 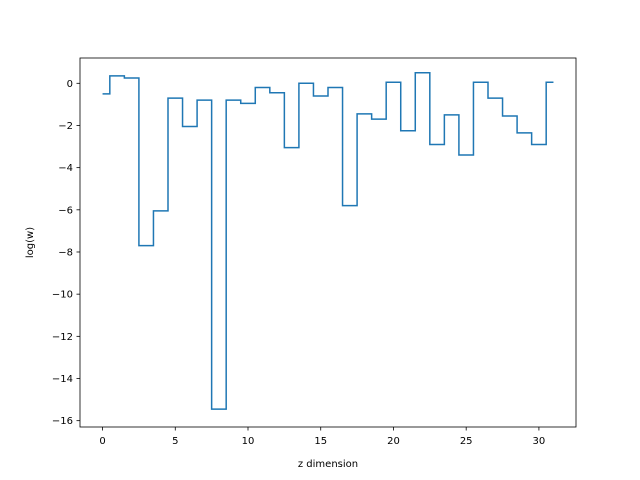 What do you see at coordinates (30, 242) in the screenshot?
I see `y-axis-label: log(w)` at bounding box center [30, 242].